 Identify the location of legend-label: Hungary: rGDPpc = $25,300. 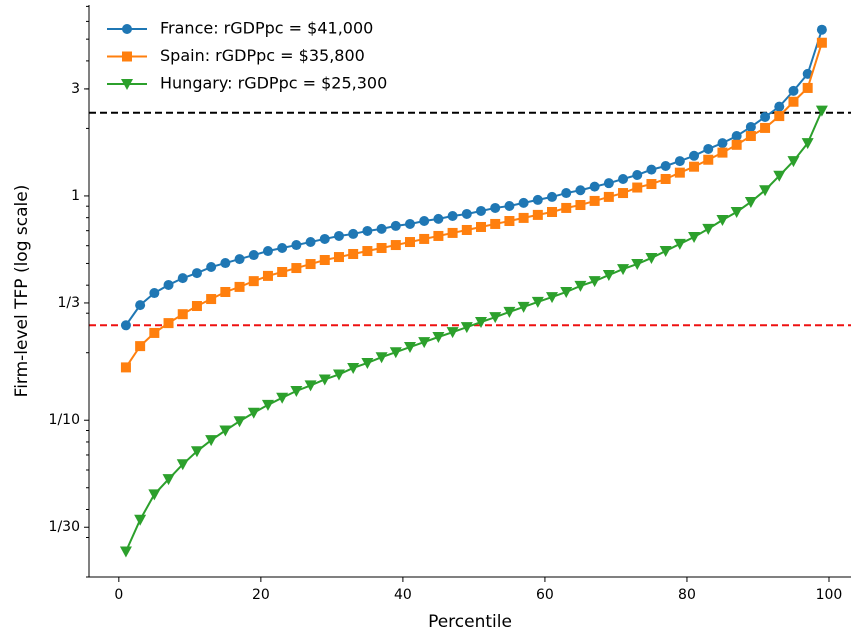
(273, 83).